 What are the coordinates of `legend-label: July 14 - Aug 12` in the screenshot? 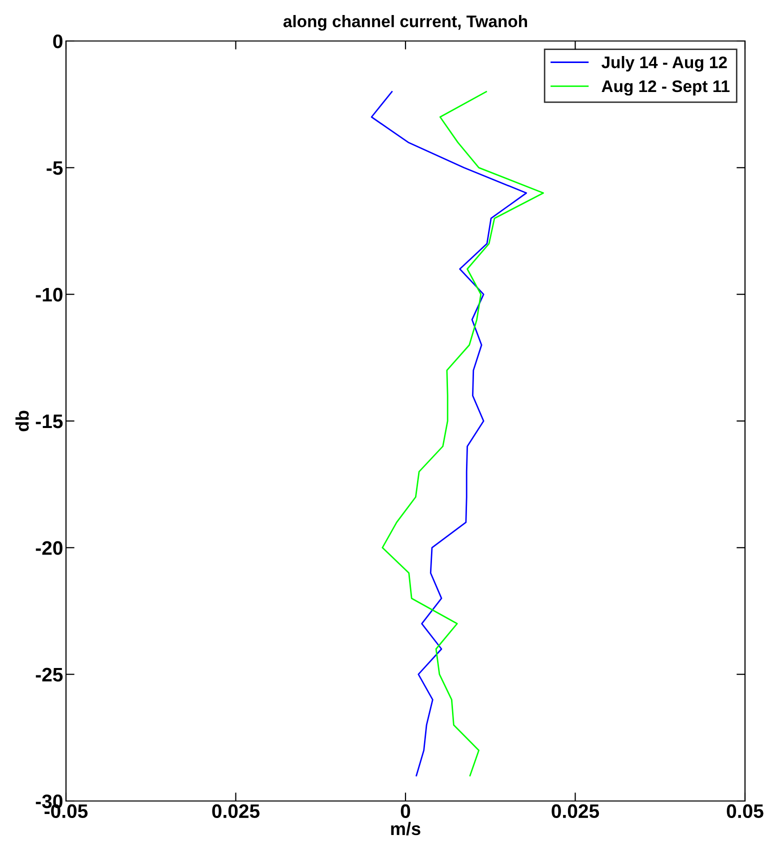 It's located at (664, 64).